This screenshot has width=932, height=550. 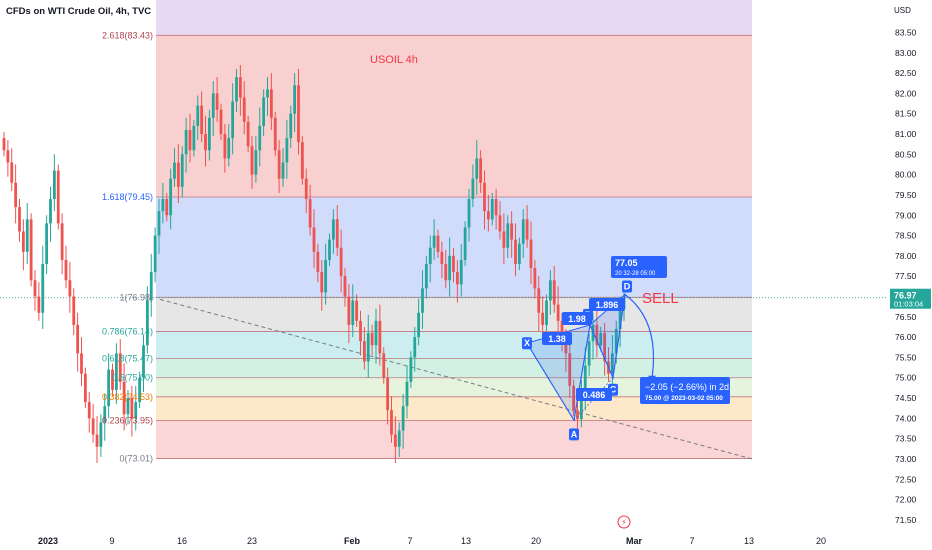 I want to click on fib-level-label: 2.618(83.43), so click(x=127, y=35).